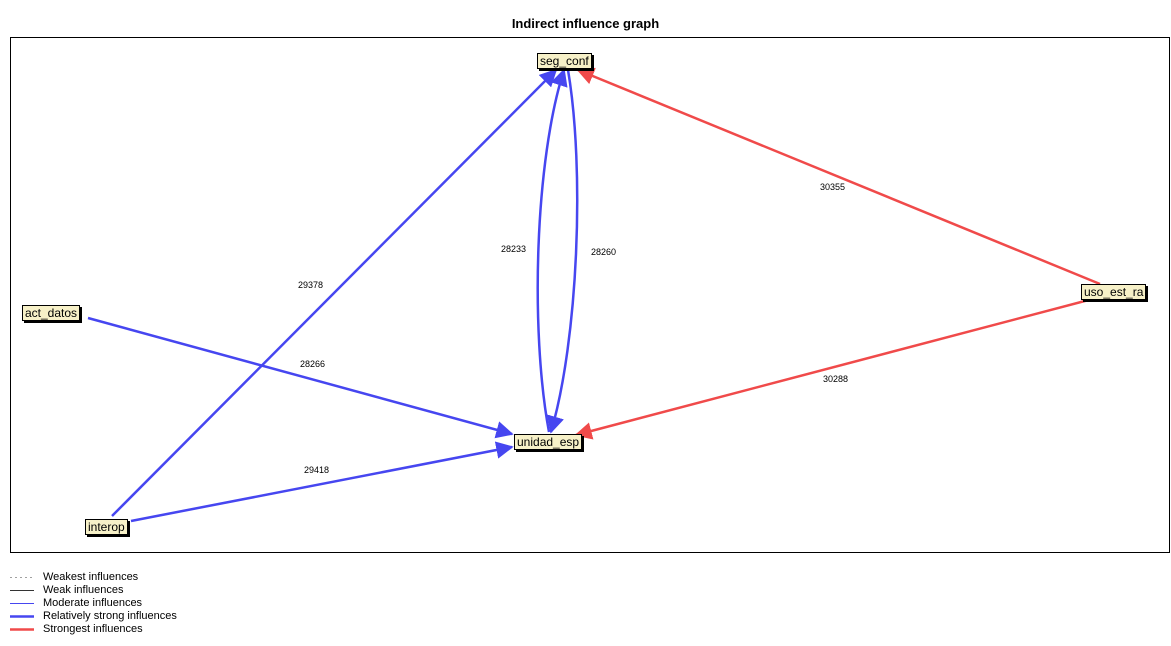  Describe the element at coordinates (91, 577) in the screenshot. I see `legend-label-weakest: Weakest influences` at that location.